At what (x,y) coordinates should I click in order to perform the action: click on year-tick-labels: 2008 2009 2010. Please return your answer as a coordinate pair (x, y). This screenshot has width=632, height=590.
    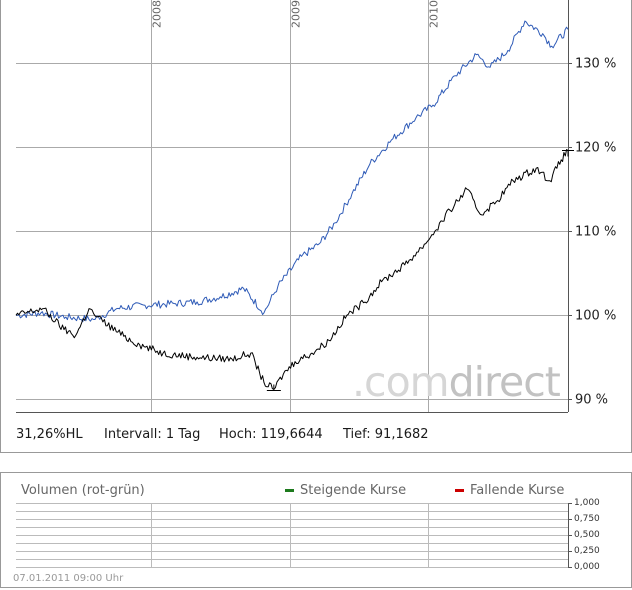
    Looking at the image, I should click on (296, 14).